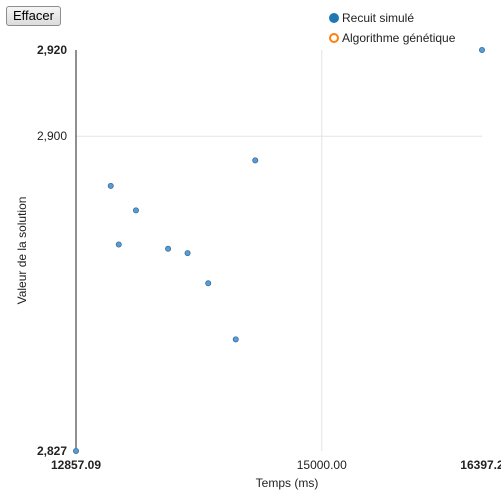  What do you see at coordinates (76, 465) in the screenshot?
I see `x-tick-label: 12857.09` at bounding box center [76, 465].